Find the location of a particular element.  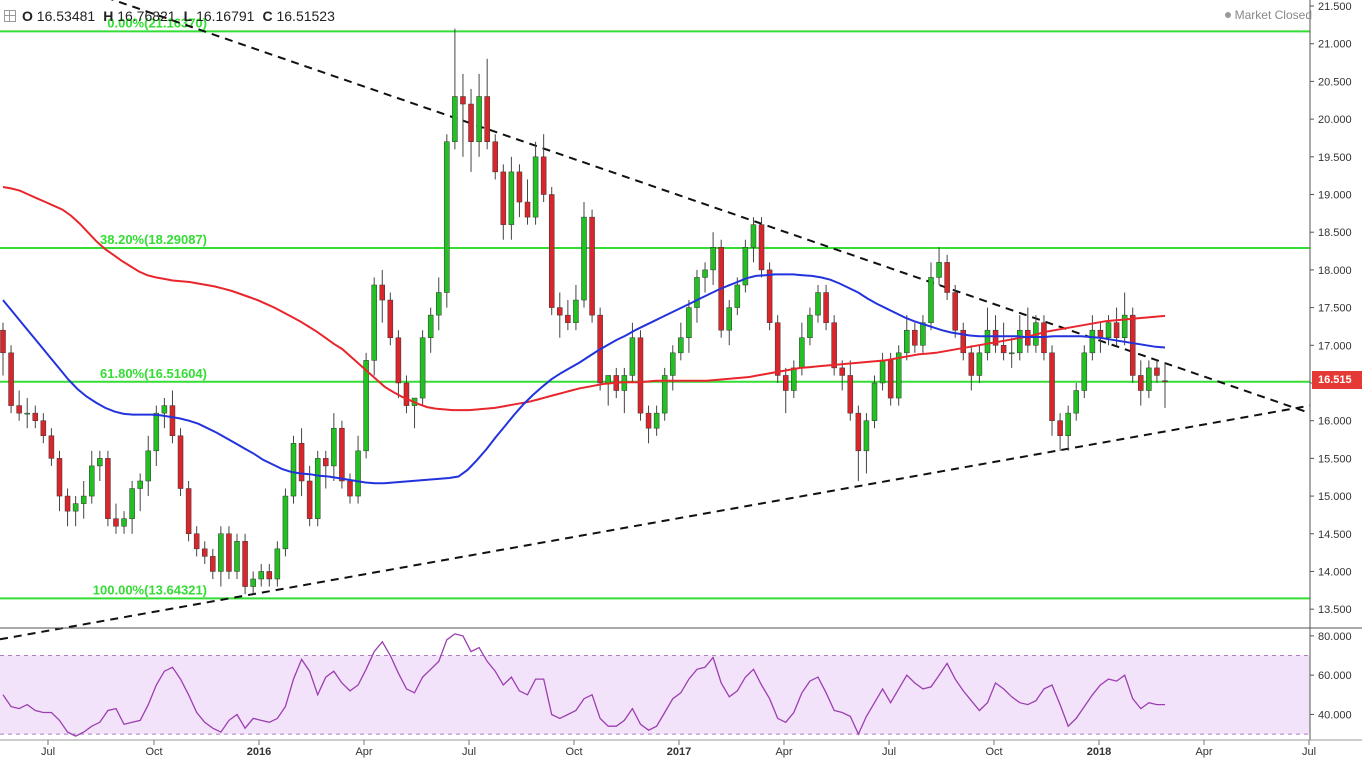

time-tick-label: 2016 is located at coordinates (259, 752).